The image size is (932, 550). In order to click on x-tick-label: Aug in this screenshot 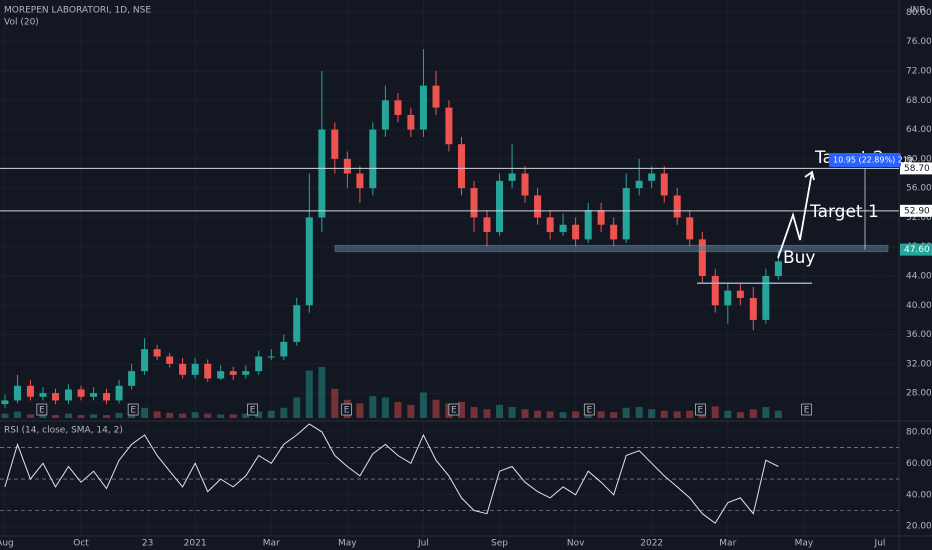, I will do `click(7, 544)`.